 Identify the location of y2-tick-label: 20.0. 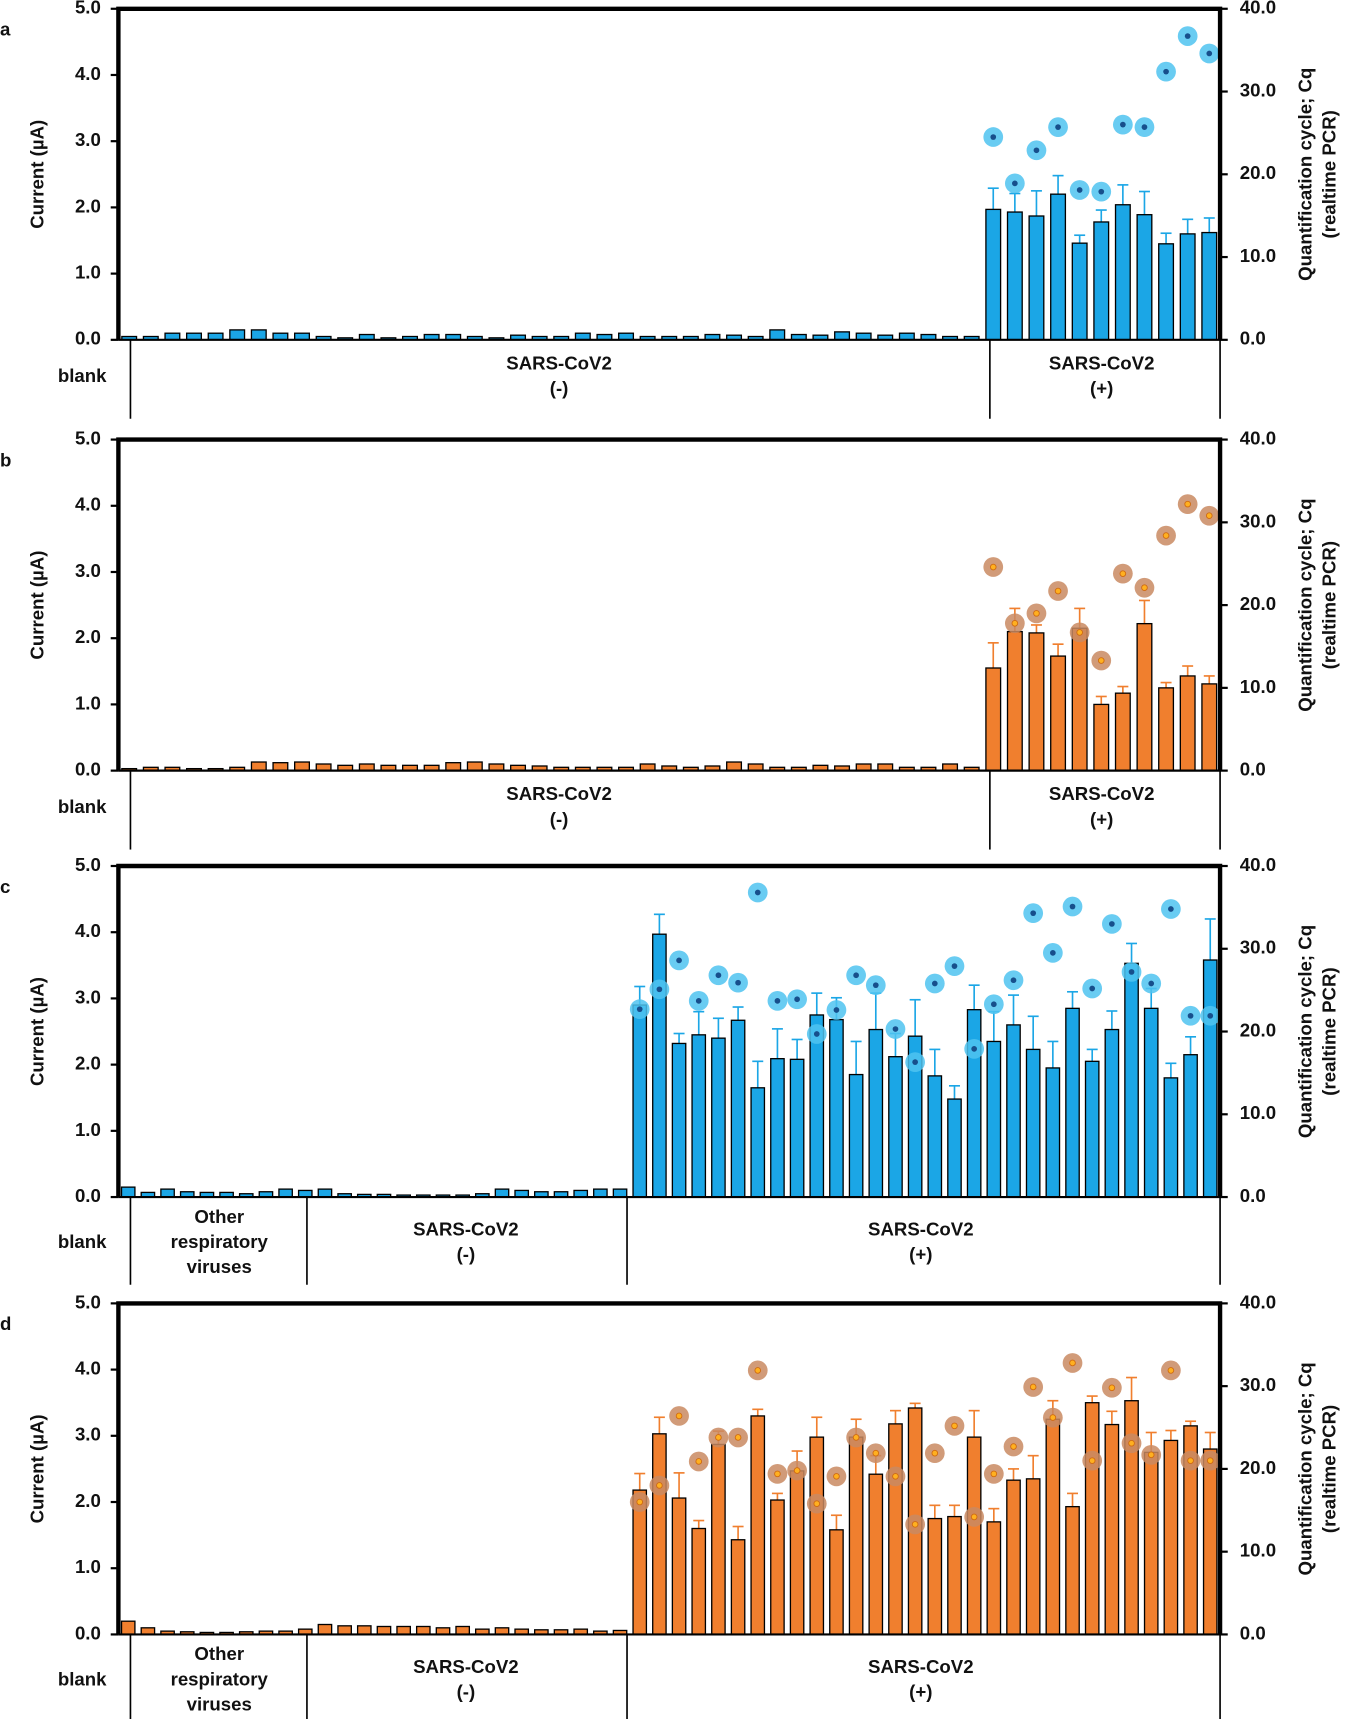
(1258, 1467).